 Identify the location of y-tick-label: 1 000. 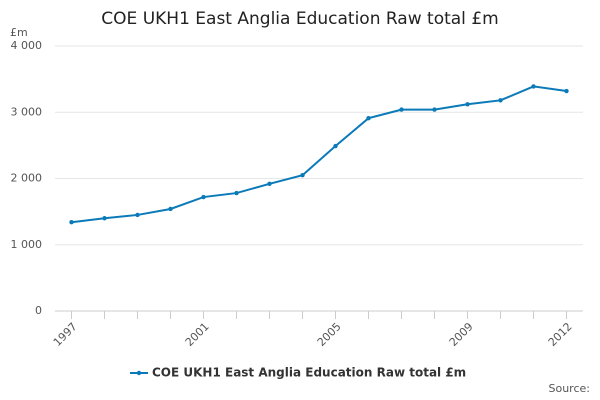
(27, 244).